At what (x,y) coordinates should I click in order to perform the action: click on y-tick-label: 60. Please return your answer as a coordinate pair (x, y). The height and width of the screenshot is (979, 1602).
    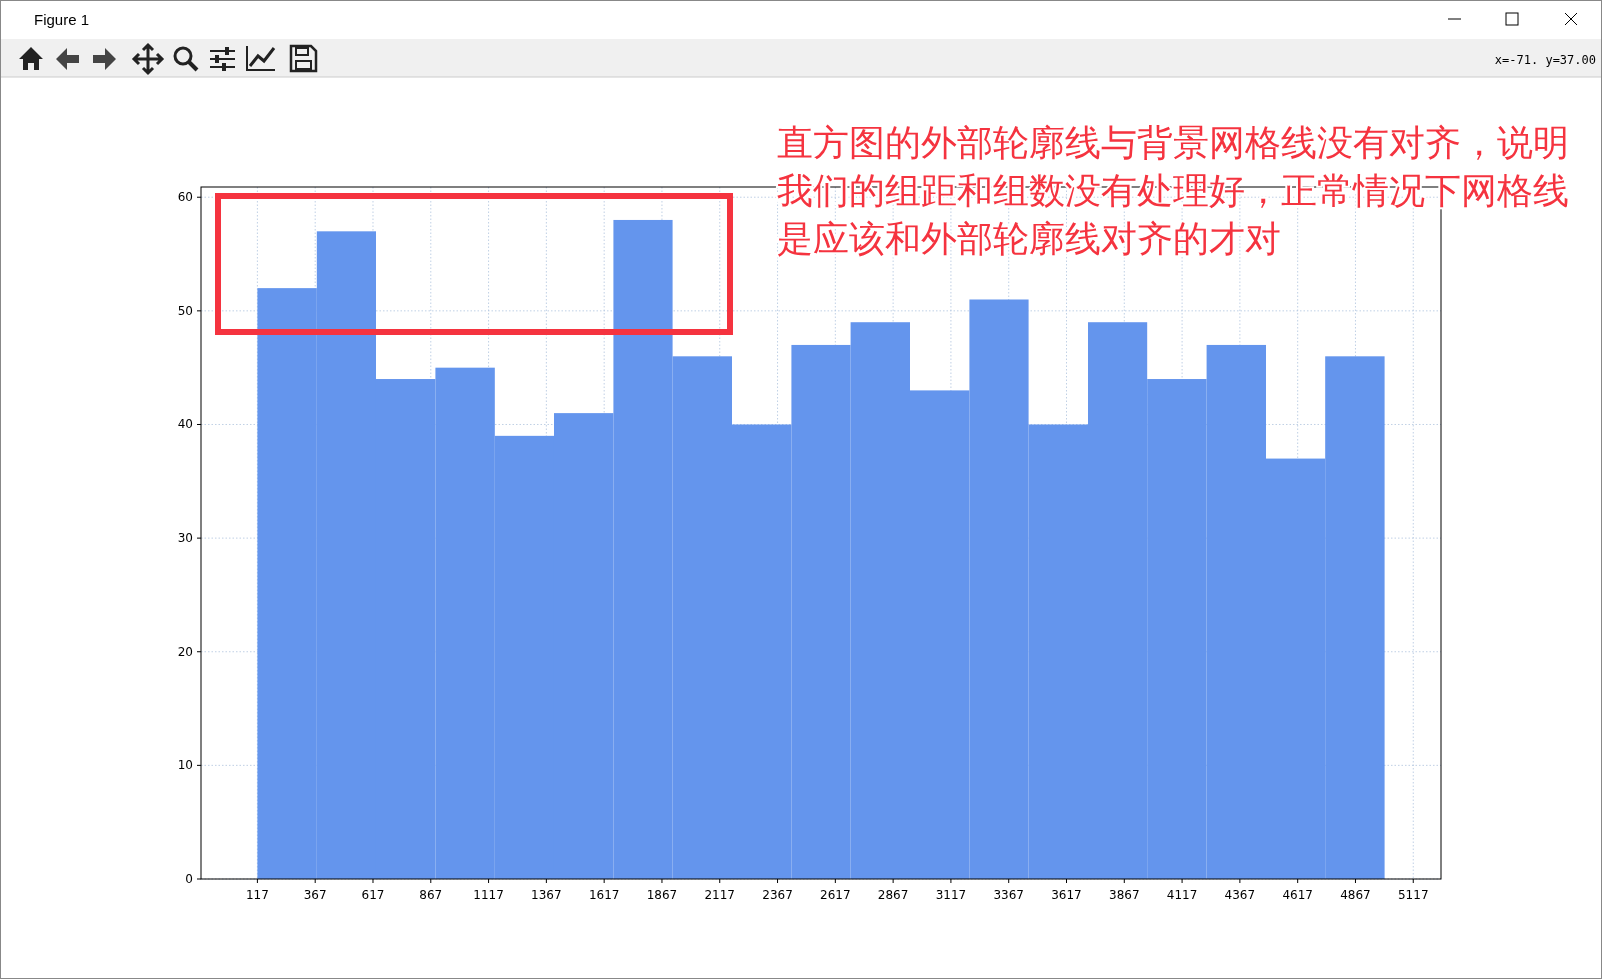
    Looking at the image, I should click on (185, 197).